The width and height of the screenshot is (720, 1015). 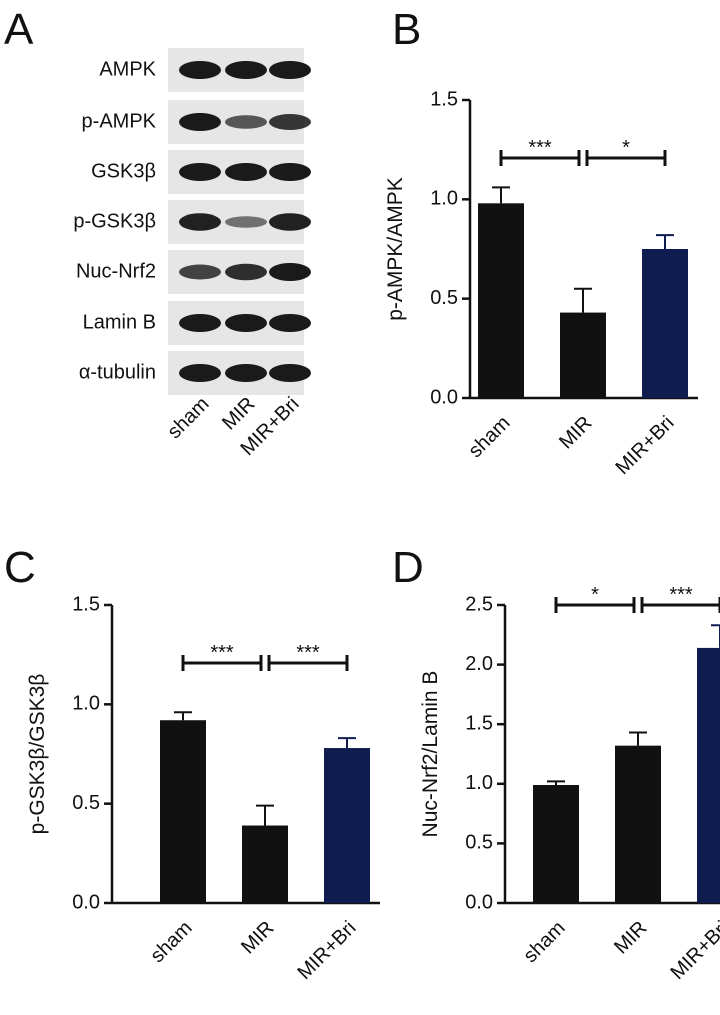 What do you see at coordinates (430, 754) in the screenshot?
I see `y-axis-label: Nuc-Nrf2/Lamin B` at bounding box center [430, 754].